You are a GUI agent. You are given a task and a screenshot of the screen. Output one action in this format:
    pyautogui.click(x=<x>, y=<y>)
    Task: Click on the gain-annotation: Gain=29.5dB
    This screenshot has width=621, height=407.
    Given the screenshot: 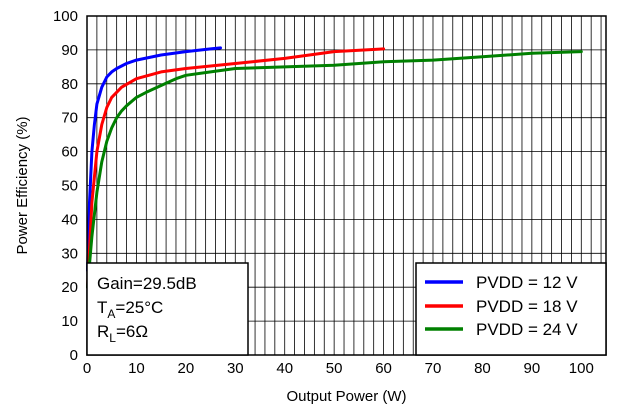 What is the action you would take?
    pyautogui.click(x=147, y=283)
    